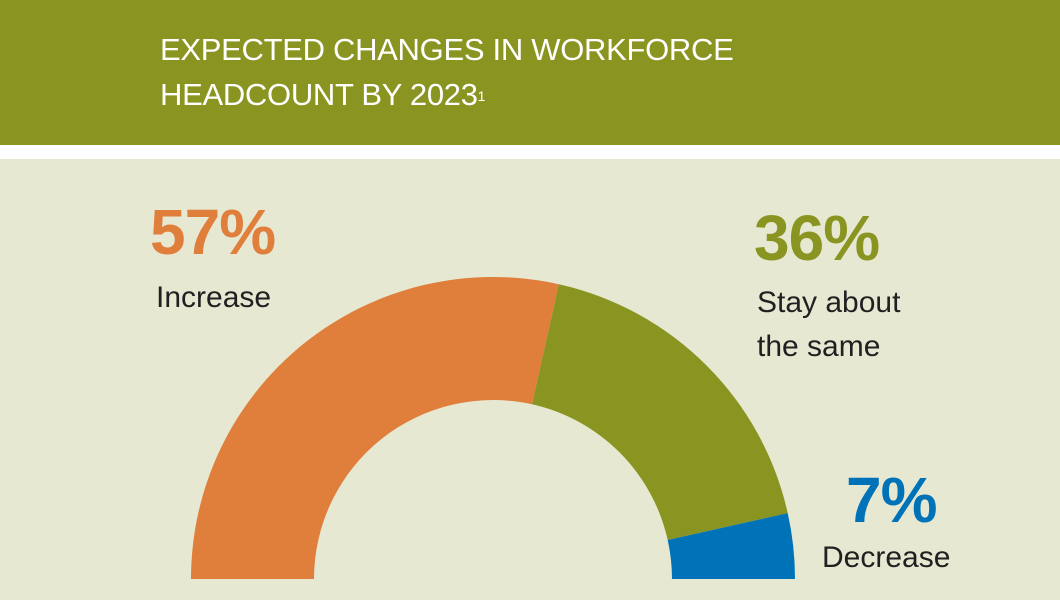 This screenshot has height=600, width=1060. What do you see at coordinates (828, 325) in the screenshot?
I see `same-label: Stay about the same` at bounding box center [828, 325].